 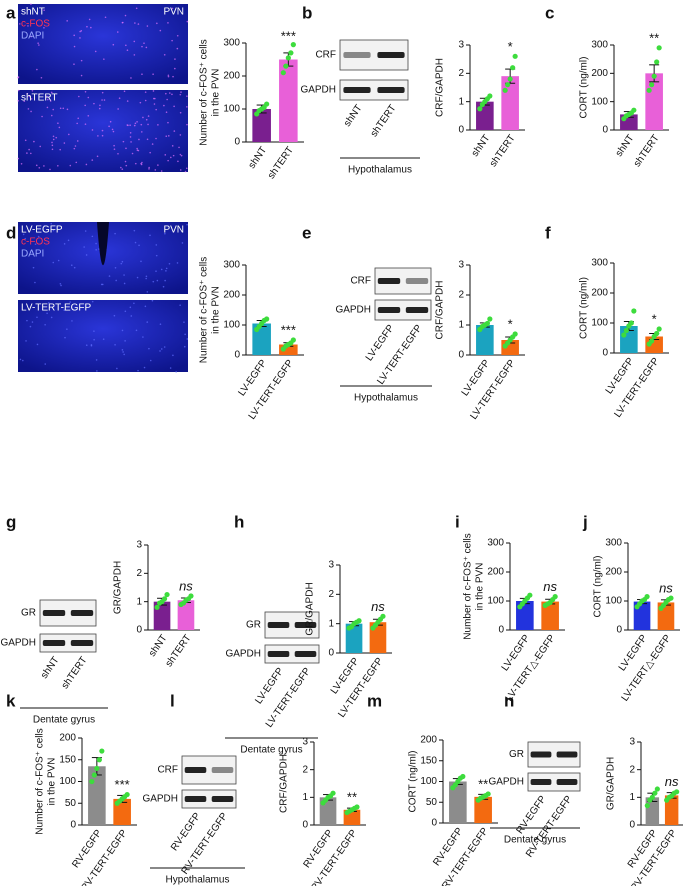 I want to click on image-title: shTERT, so click(x=39, y=98).